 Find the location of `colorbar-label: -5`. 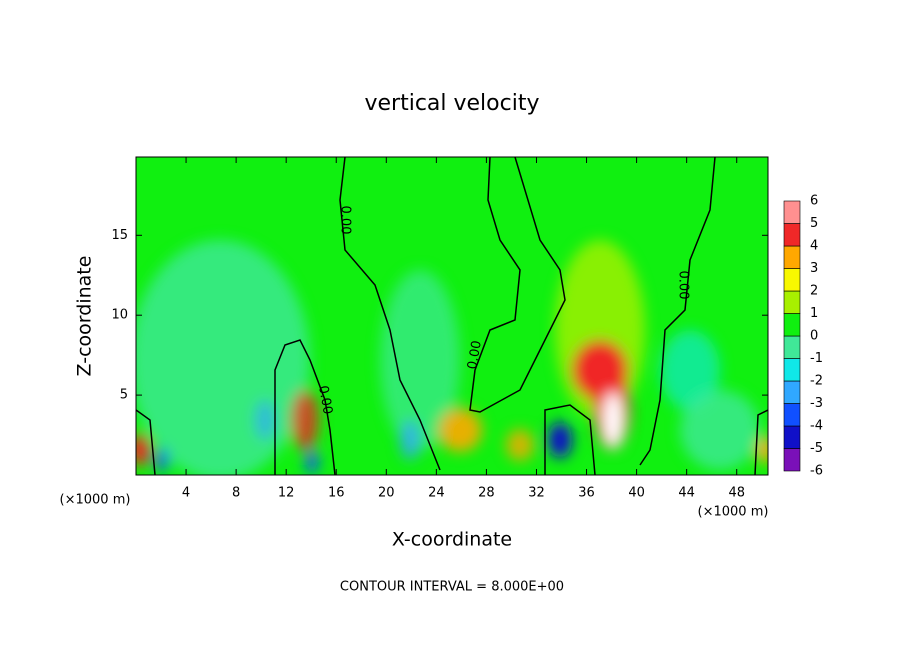

colorbar-label: -5 is located at coordinates (816, 448).